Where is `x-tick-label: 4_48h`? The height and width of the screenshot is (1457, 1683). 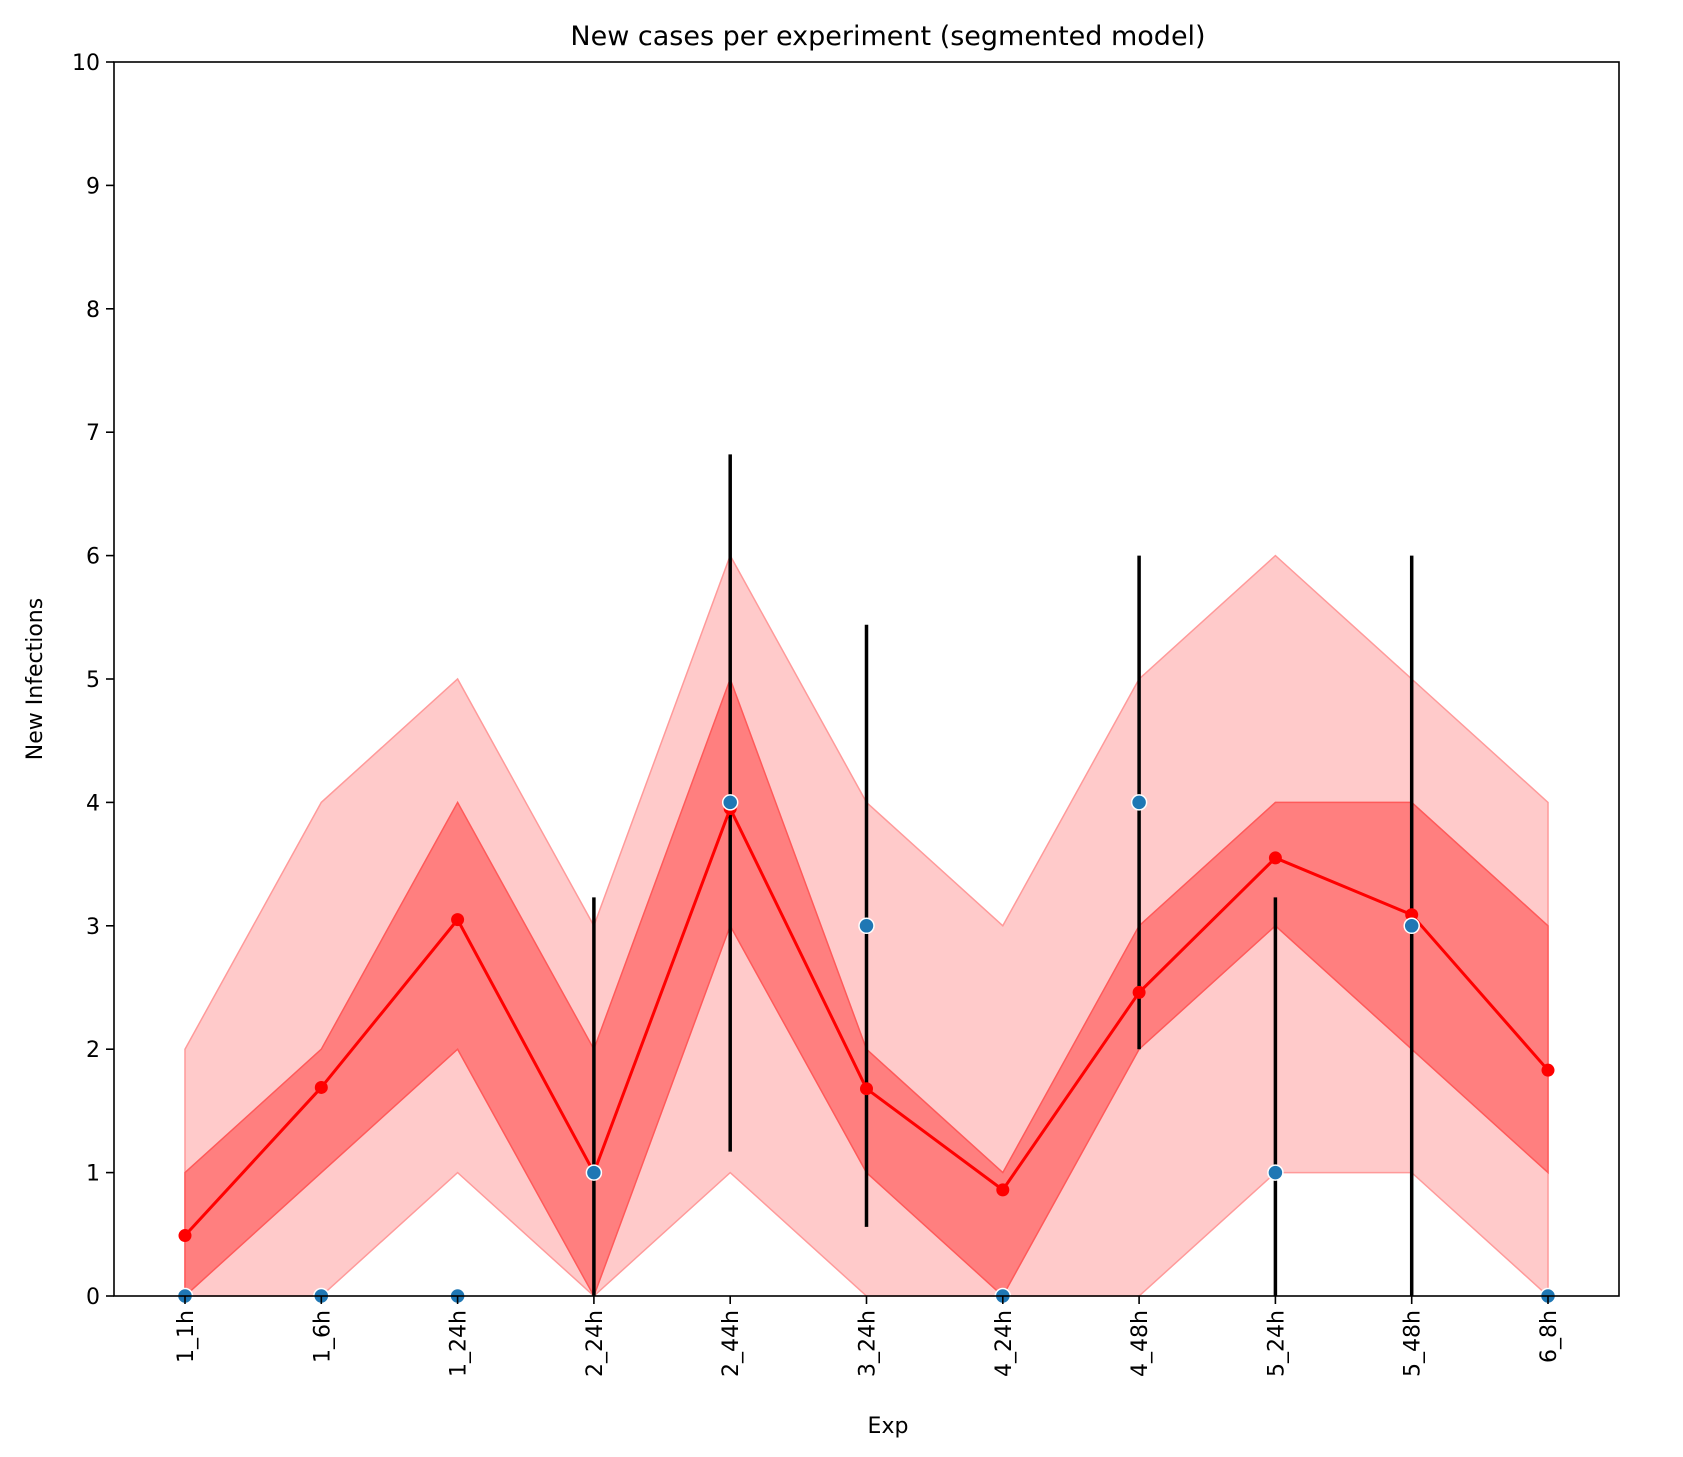
x-tick-label: 4_48h is located at coordinates (1140, 1343).